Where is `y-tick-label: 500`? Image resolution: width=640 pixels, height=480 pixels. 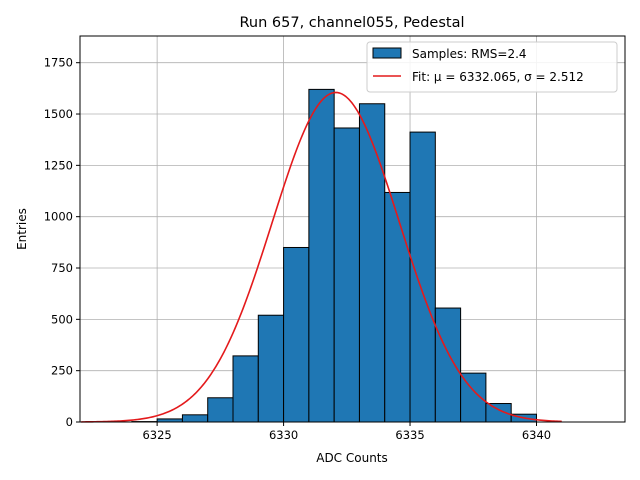
y-tick-label: 500 is located at coordinates (62, 319).